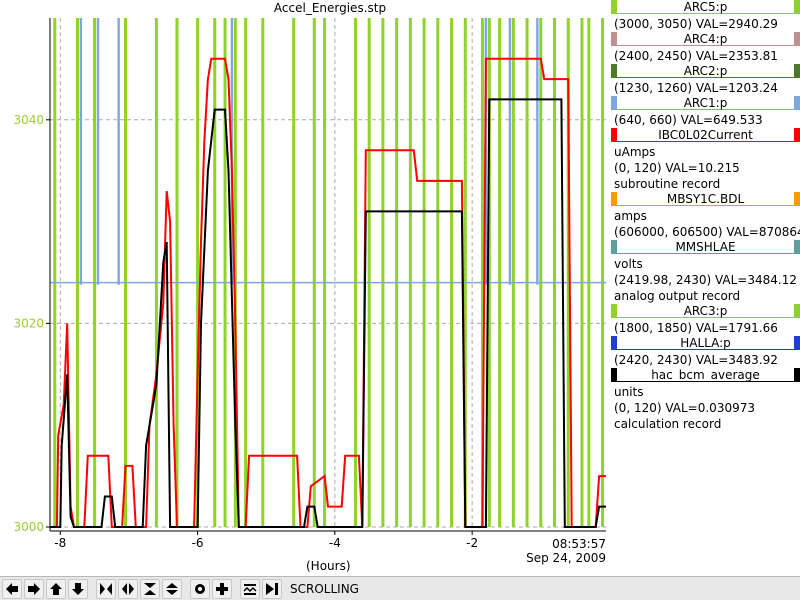  I want to click on add-icon, so click(222, 588).